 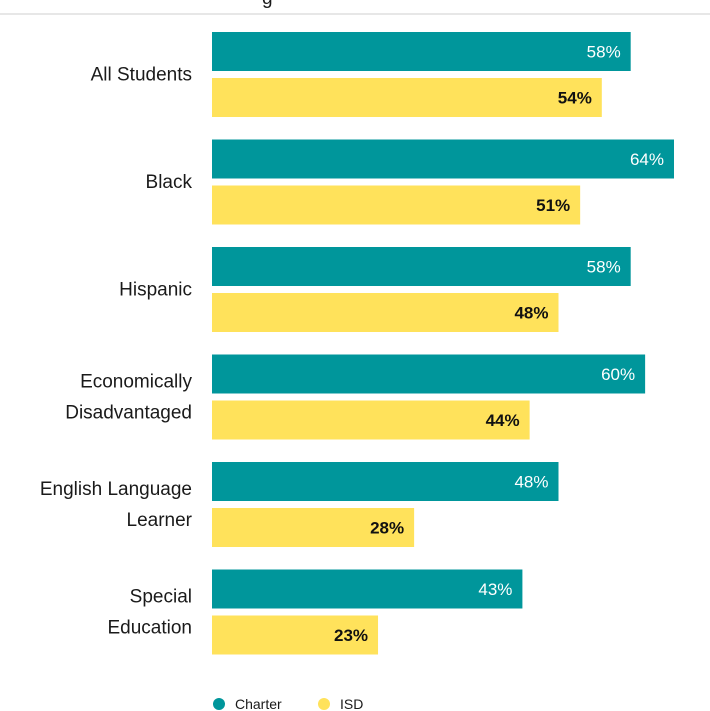 What do you see at coordinates (141, 75) in the screenshot?
I see `category-label: All Students` at bounding box center [141, 75].